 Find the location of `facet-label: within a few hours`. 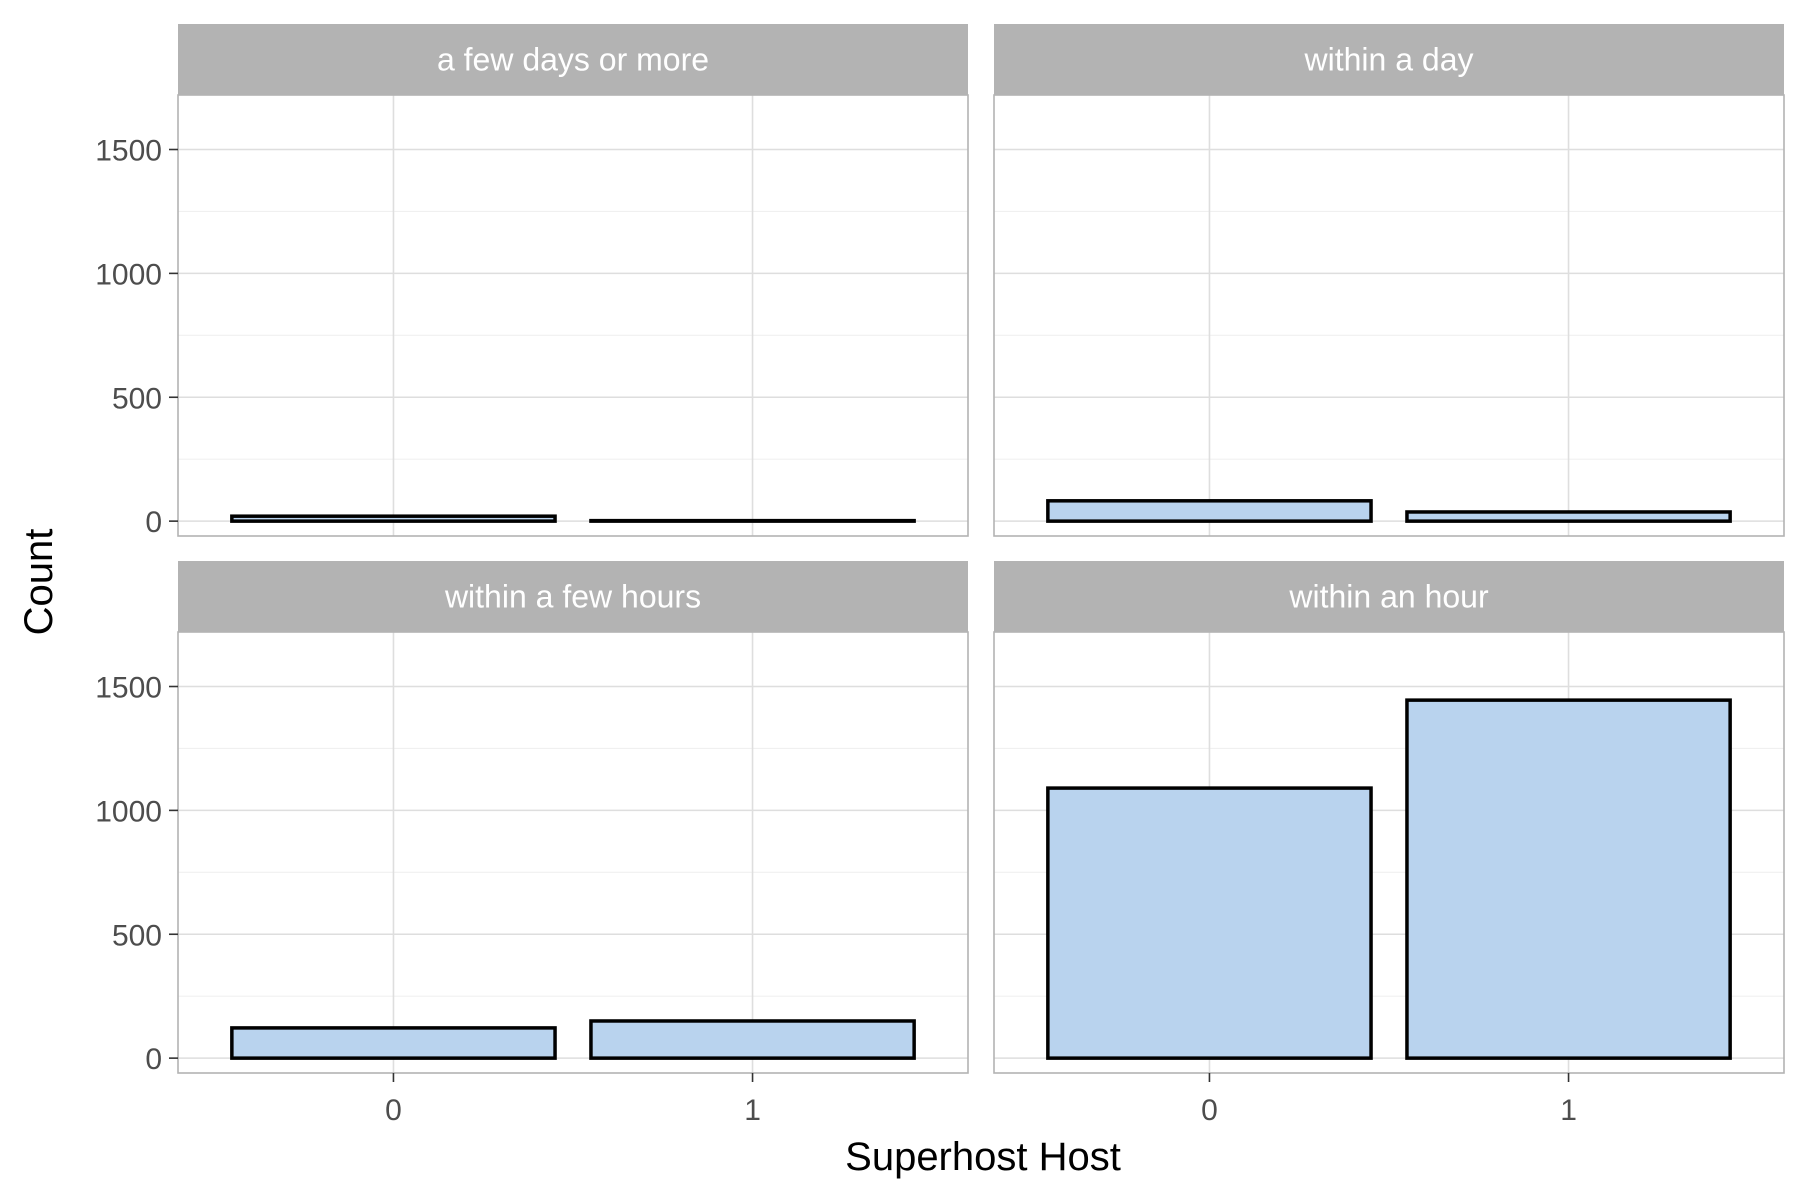

facet-label: within a few hours is located at coordinates (572, 597).